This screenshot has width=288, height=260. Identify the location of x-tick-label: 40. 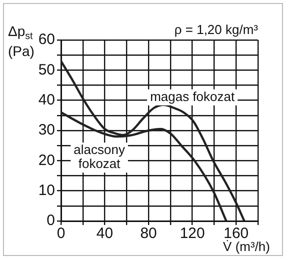
(105, 233).